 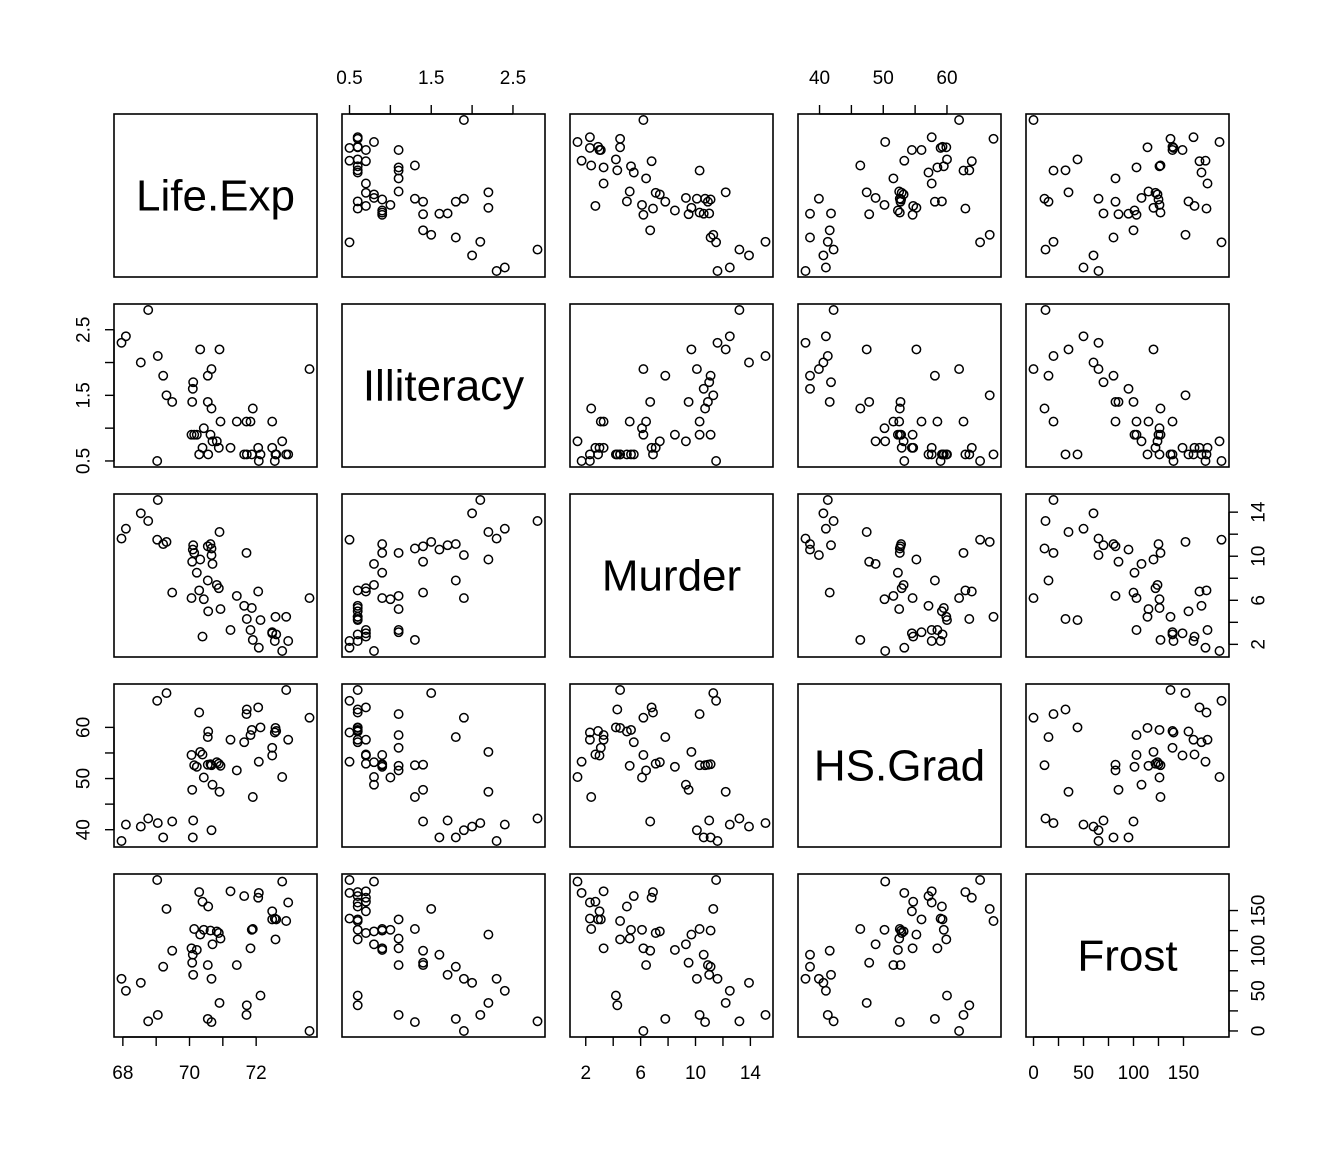 I want to click on variable-label-murder: Murder, so click(x=671, y=576).